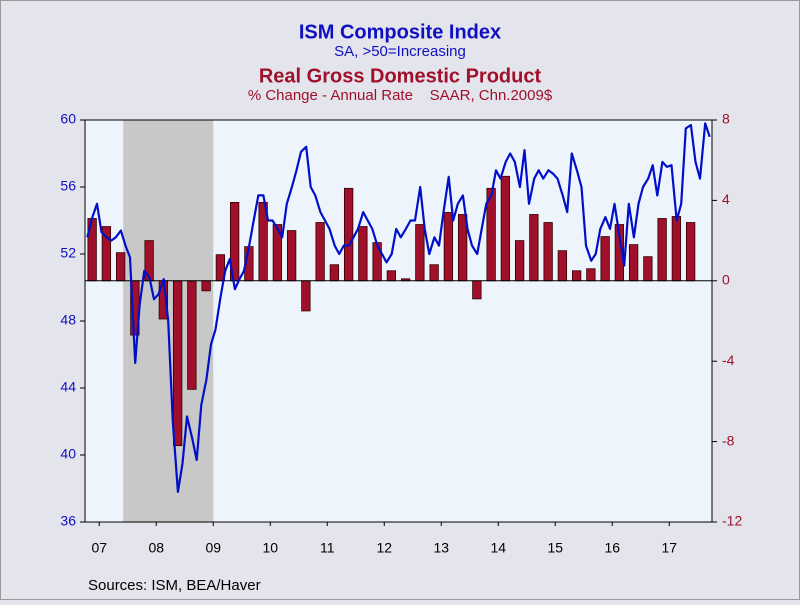 The width and height of the screenshot is (800, 605). I want to click on x-tick-label: 16, so click(612, 548).